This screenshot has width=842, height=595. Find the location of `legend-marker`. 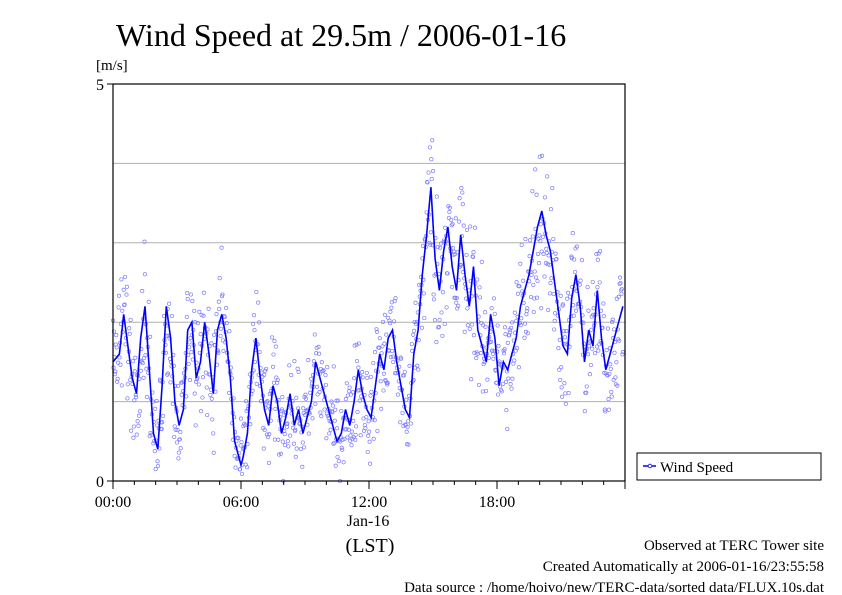

legend-marker is located at coordinates (650, 466).